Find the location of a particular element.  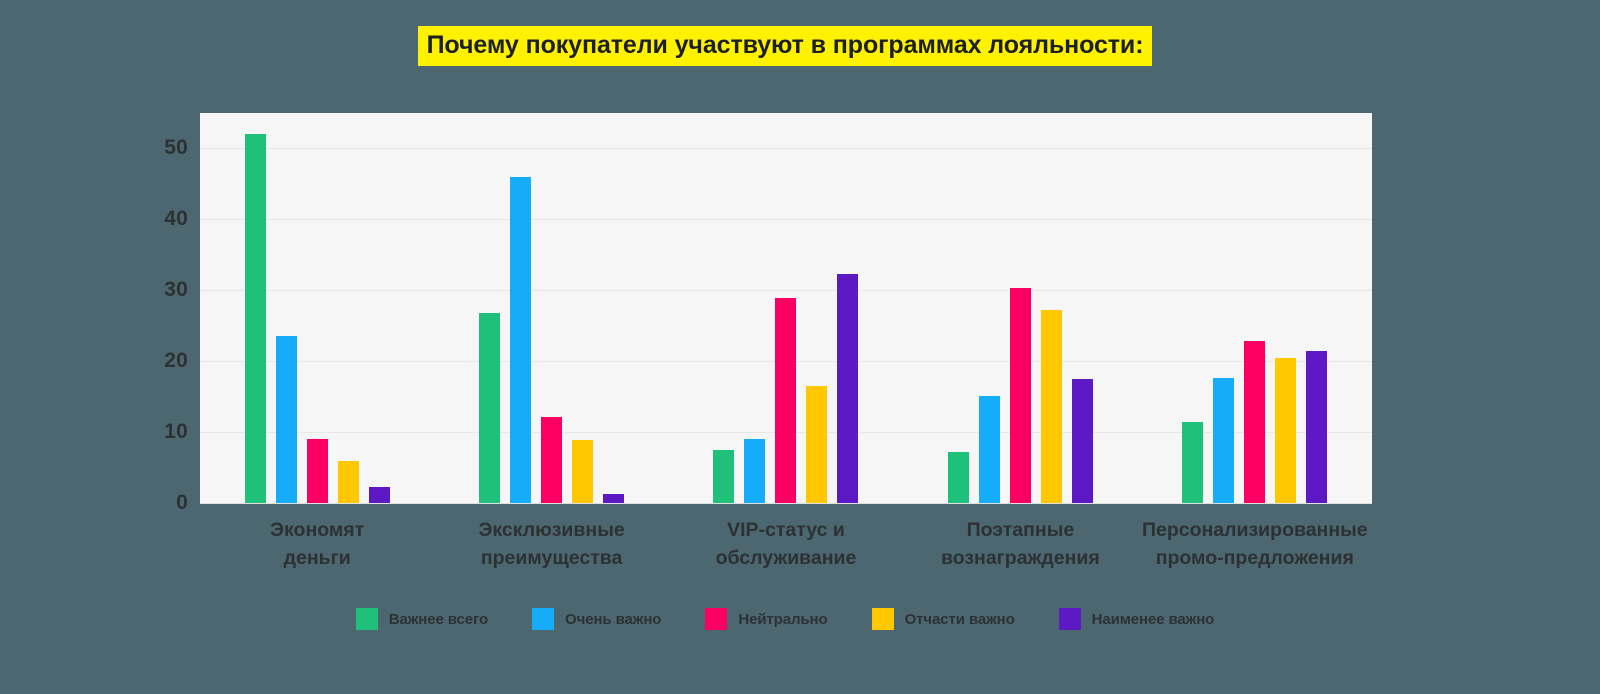

x-axis-category-label: Экономят деньги is located at coordinates (317, 544).